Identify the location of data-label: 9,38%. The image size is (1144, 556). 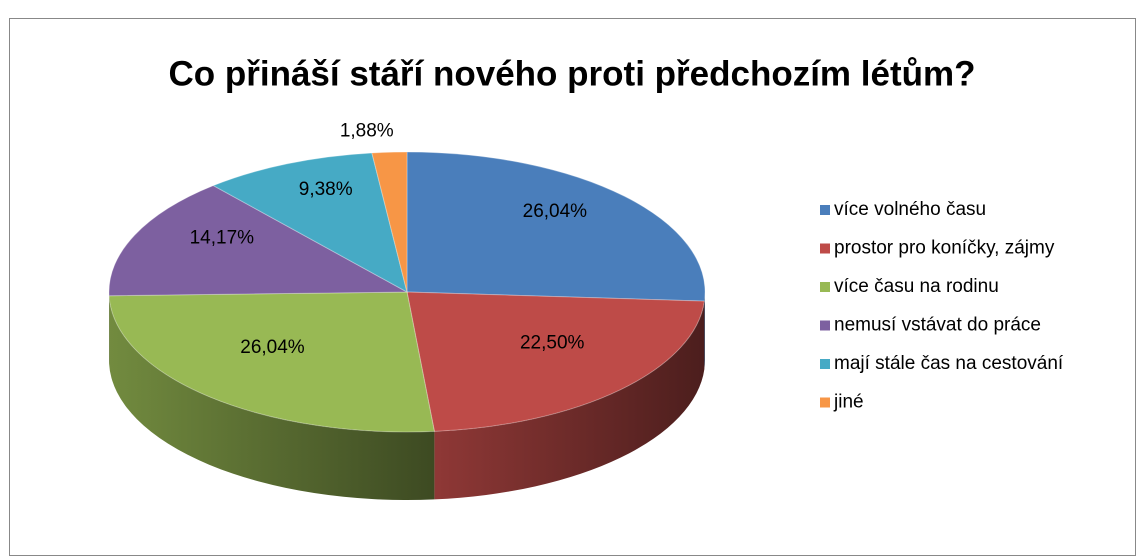
(326, 189).